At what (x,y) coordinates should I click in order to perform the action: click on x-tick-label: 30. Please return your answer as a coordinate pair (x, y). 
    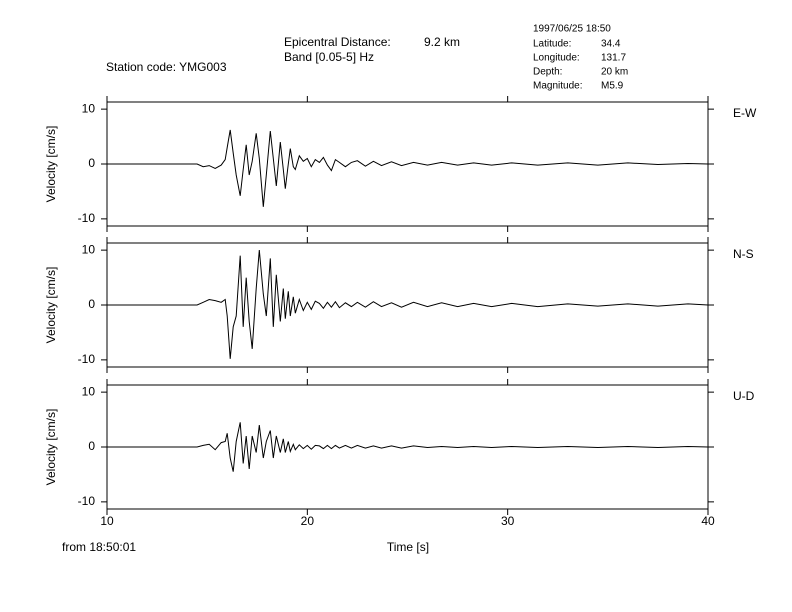
    Looking at the image, I should click on (508, 521).